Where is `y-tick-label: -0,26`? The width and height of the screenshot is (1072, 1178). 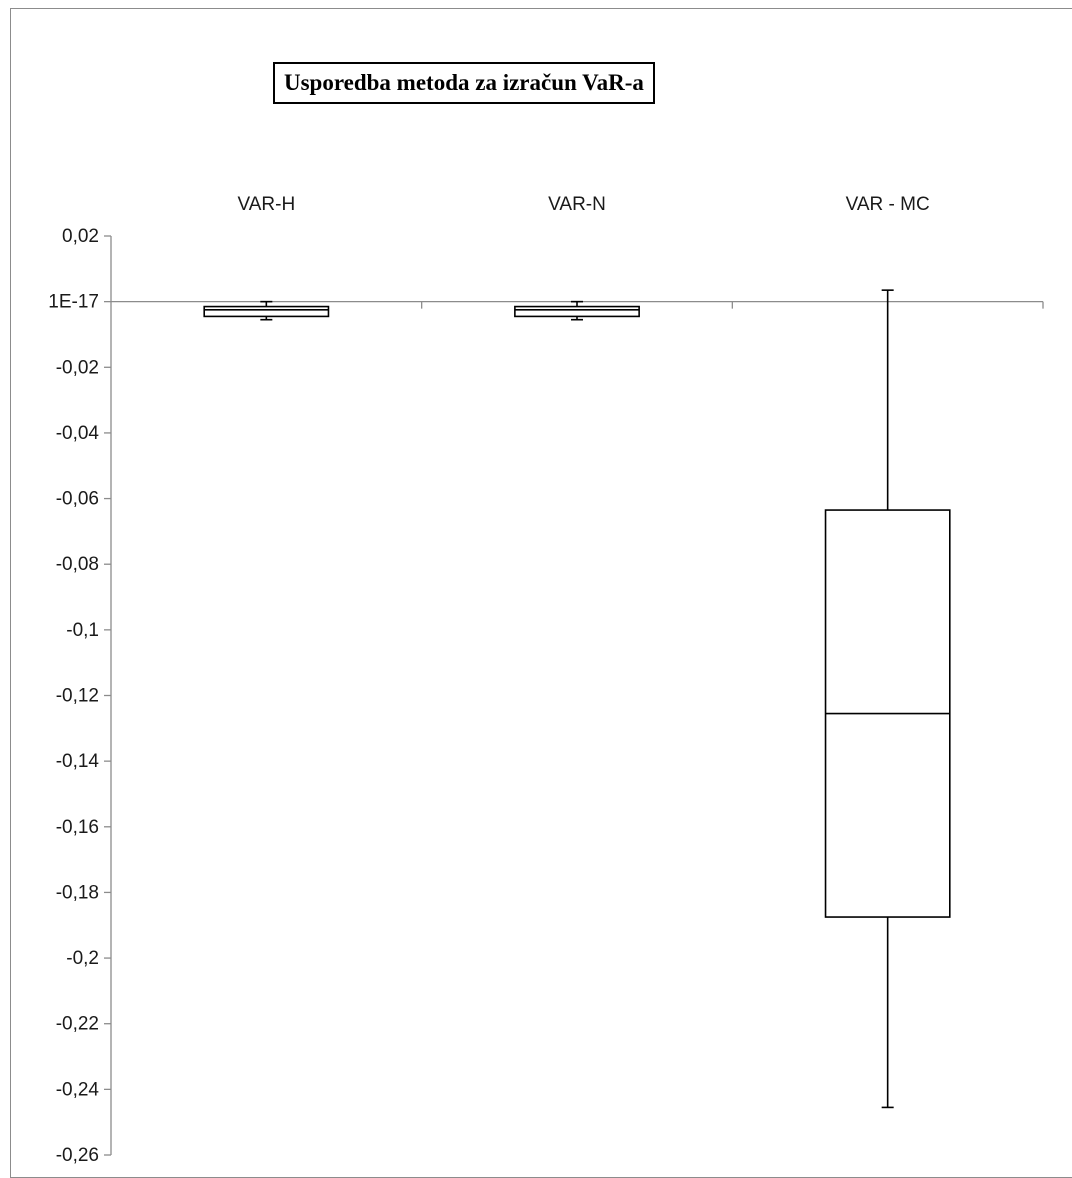 y-tick-label: -0,26 is located at coordinates (77, 1155).